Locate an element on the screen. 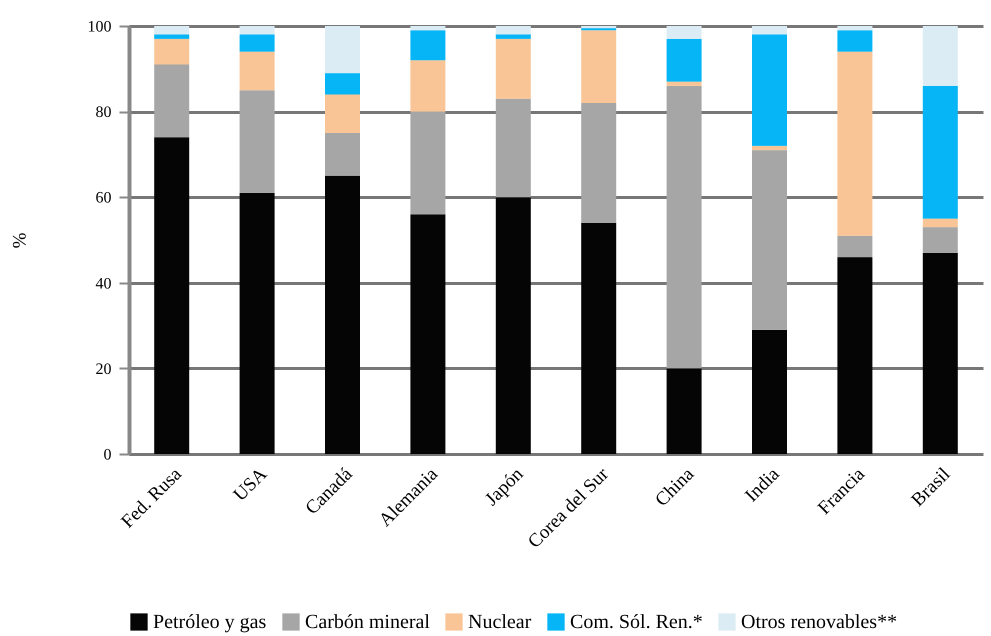 Image resolution: width=991 pixels, height=636 pixels. x-tick-label: Fed. Rusa is located at coordinates (151, 497).